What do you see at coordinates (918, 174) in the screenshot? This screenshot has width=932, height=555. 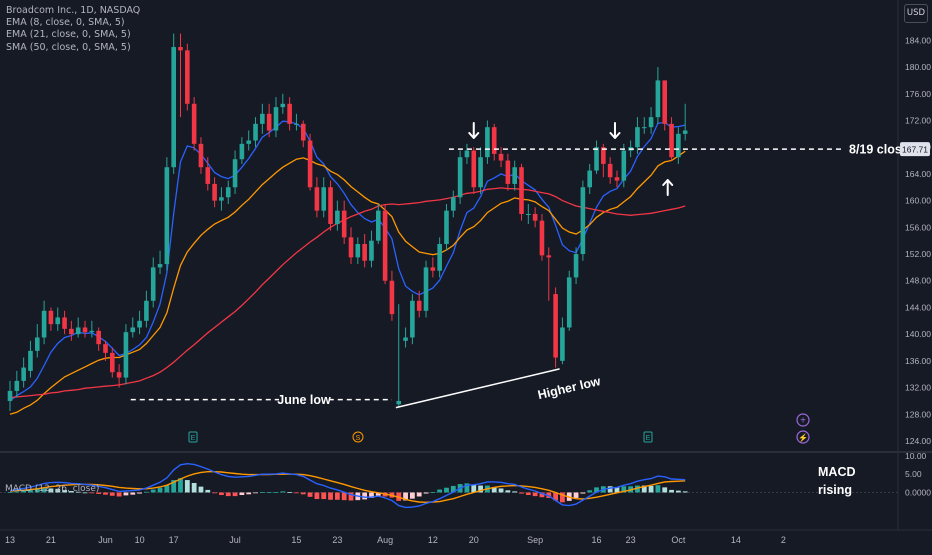 I see `y-tick-label: 164.00` at bounding box center [918, 174].